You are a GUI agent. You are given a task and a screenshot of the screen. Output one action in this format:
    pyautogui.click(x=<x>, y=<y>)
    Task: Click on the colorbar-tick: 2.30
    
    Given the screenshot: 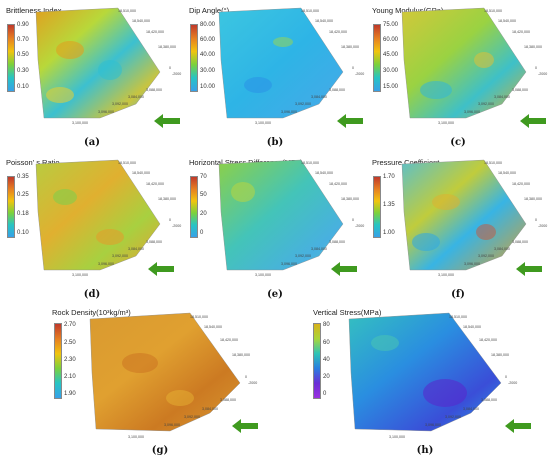 What is the action you would take?
    pyautogui.click(x=70, y=360)
    